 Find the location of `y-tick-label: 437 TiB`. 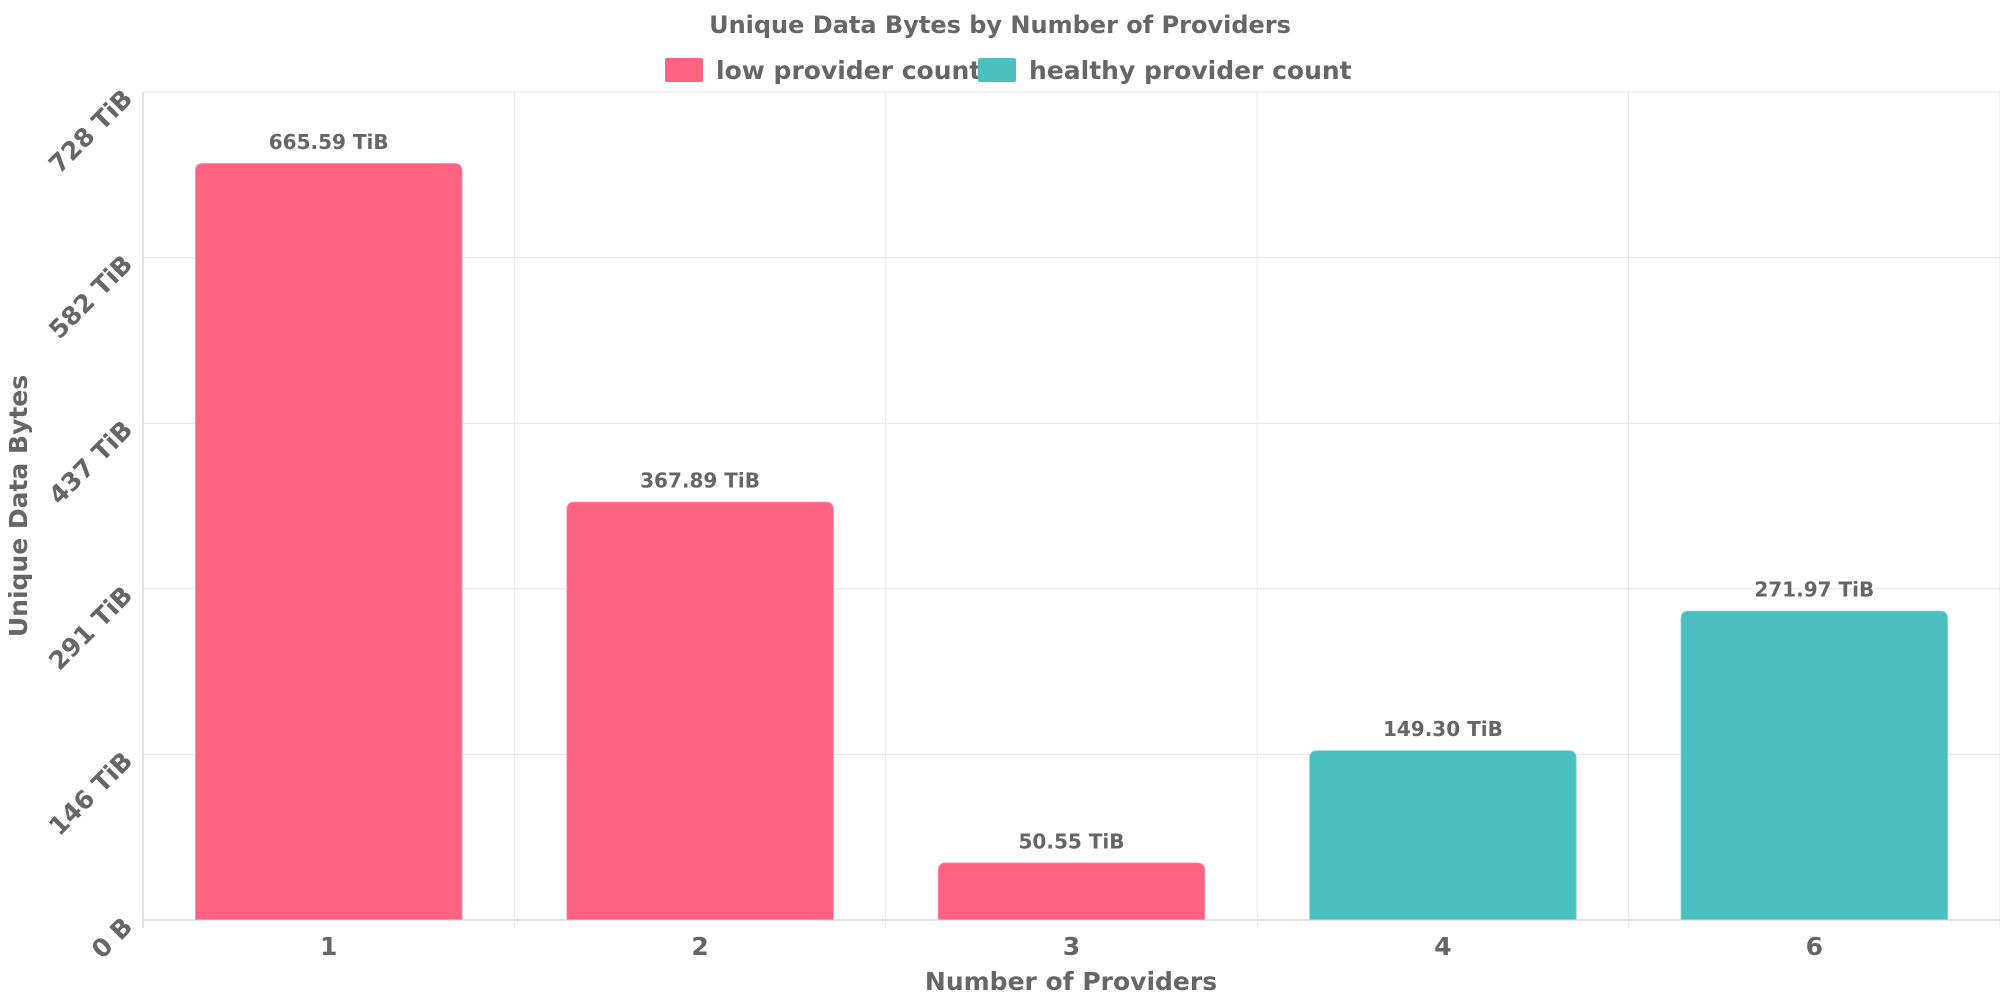

y-tick-label: 437 TiB is located at coordinates (90, 462).